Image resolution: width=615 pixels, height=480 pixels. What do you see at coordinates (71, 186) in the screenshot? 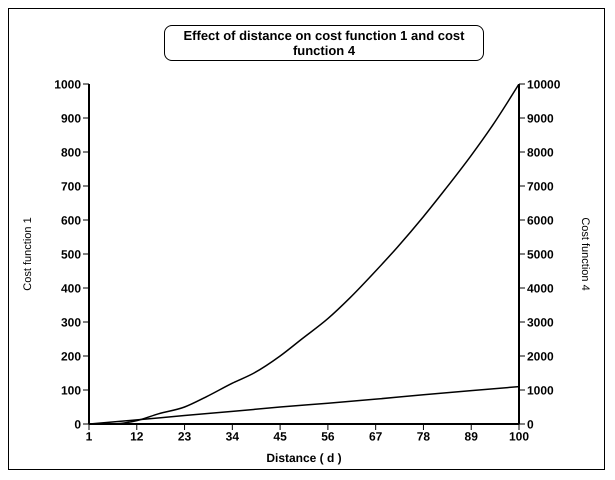
I see `y-tick-label: 700` at bounding box center [71, 186].